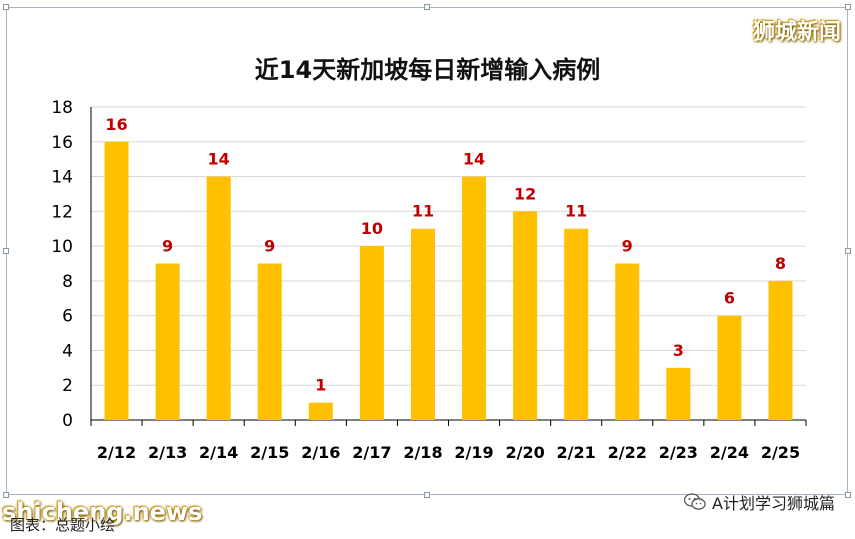 The width and height of the screenshot is (855, 539). Describe the element at coordinates (67, 317) in the screenshot. I see `y-tick-label: 6` at that location.